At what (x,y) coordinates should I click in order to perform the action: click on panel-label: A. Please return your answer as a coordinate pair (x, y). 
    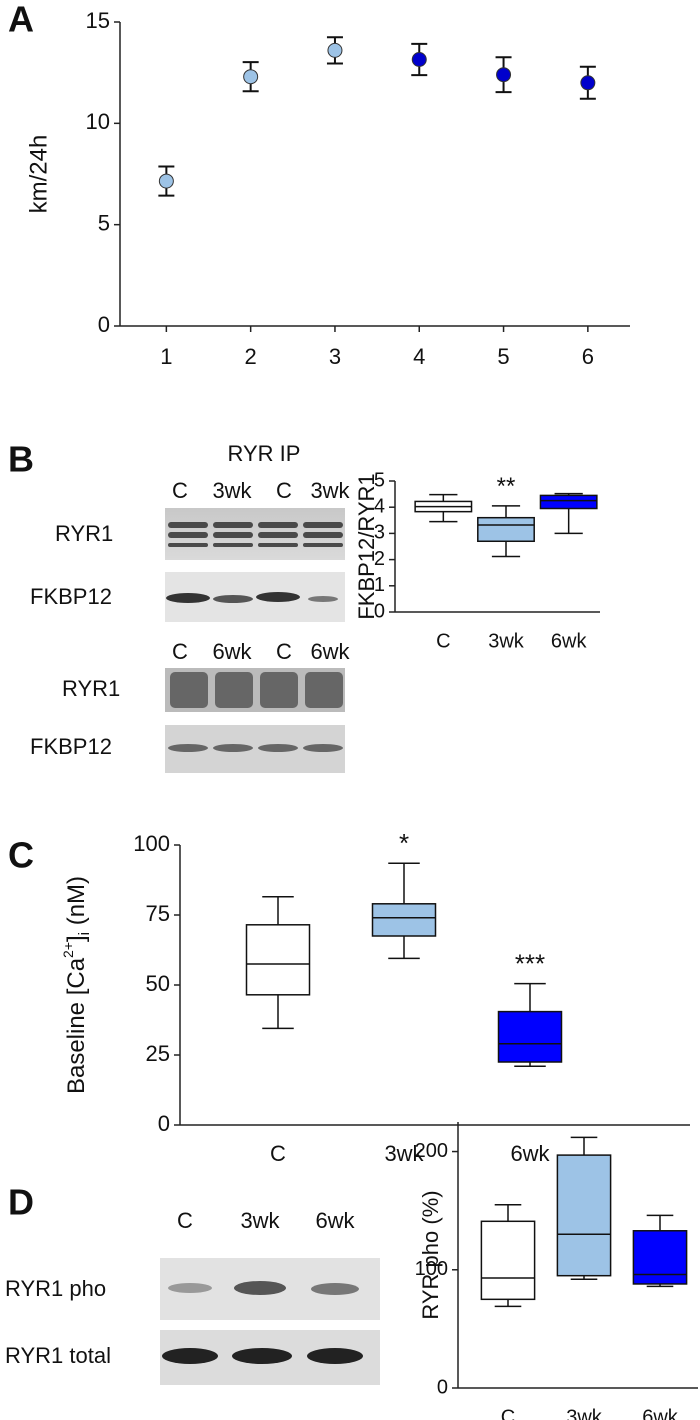
    Looking at the image, I should click on (21, 20).